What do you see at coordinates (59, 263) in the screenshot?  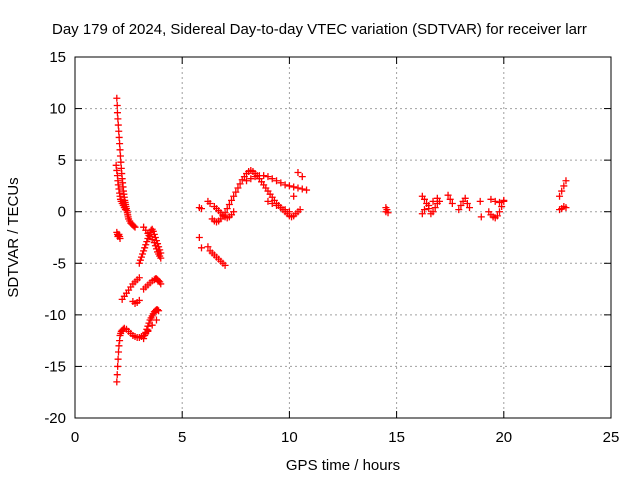 I see `y-tick-label: -5` at bounding box center [59, 263].